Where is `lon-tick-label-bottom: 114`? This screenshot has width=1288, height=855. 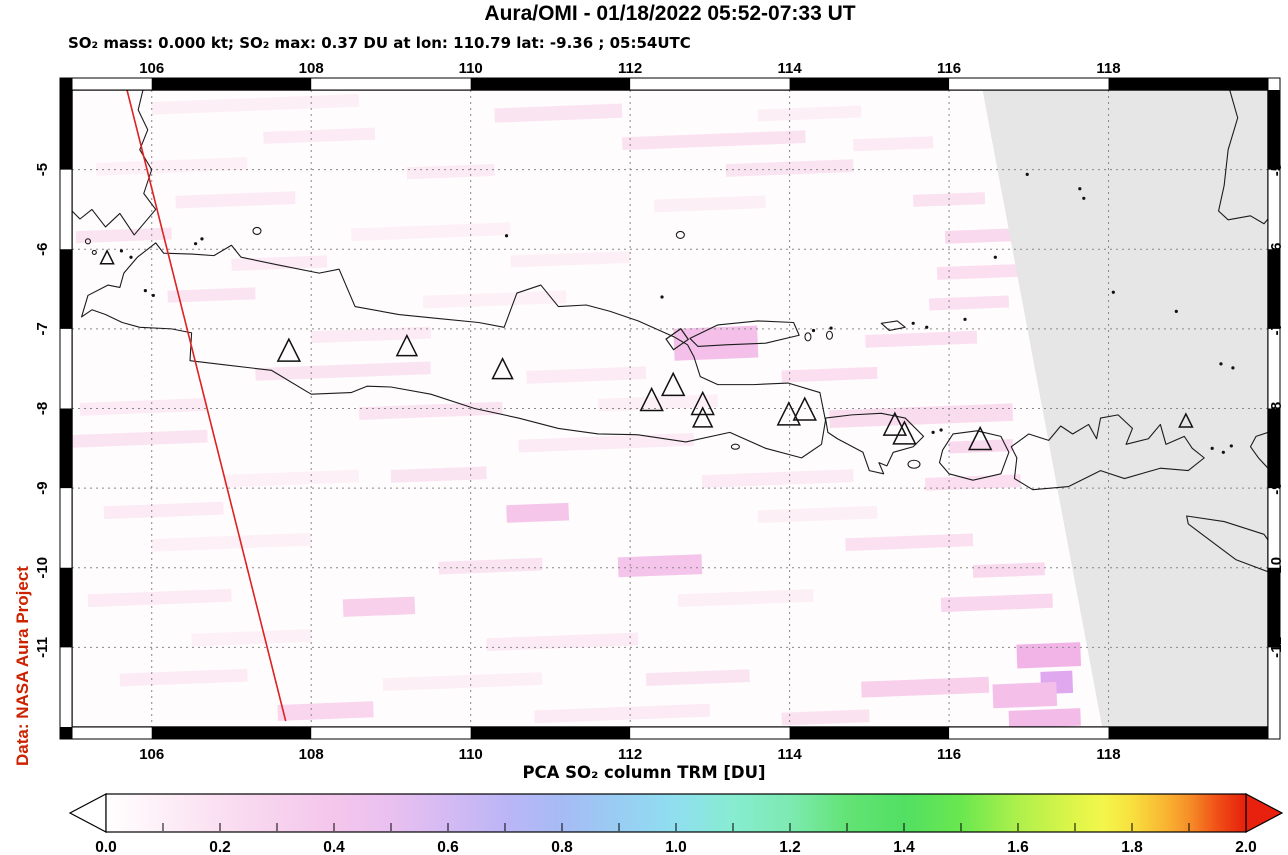
lon-tick-label-bottom: 114 is located at coordinates (789, 754).